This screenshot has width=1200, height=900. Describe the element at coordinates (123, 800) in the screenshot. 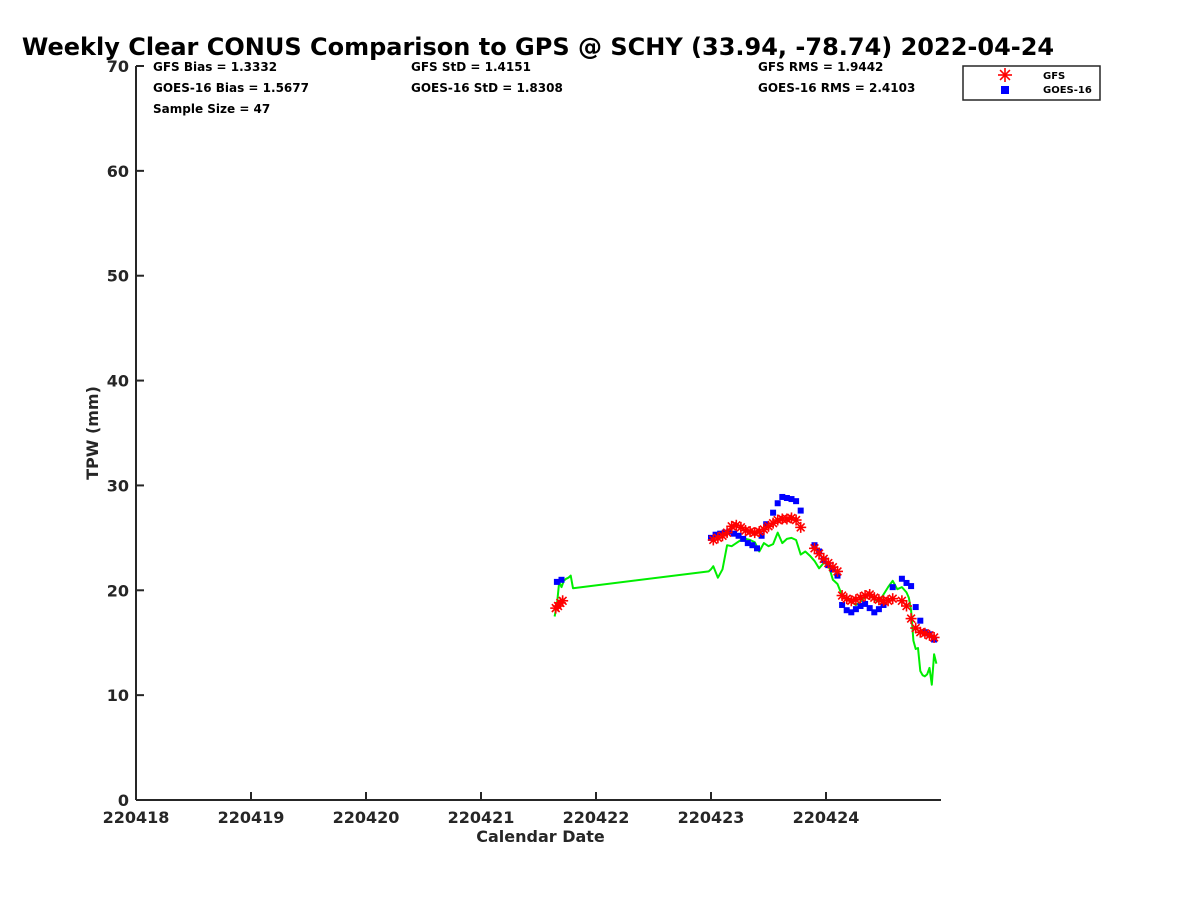

I see `y-tick-label: 0` at that location.